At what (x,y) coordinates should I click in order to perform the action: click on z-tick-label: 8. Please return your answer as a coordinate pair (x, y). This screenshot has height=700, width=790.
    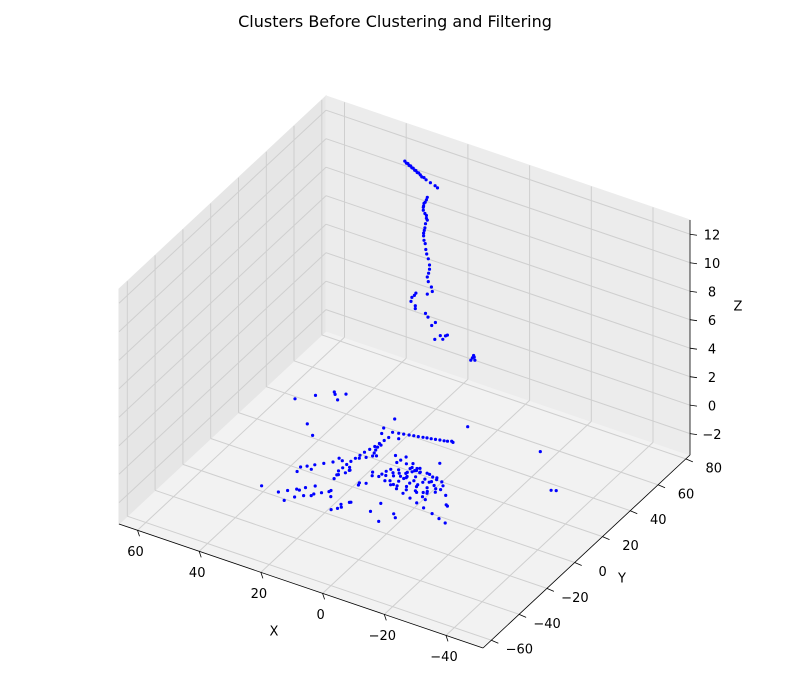
    Looking at the image, I should click on (712, 293).